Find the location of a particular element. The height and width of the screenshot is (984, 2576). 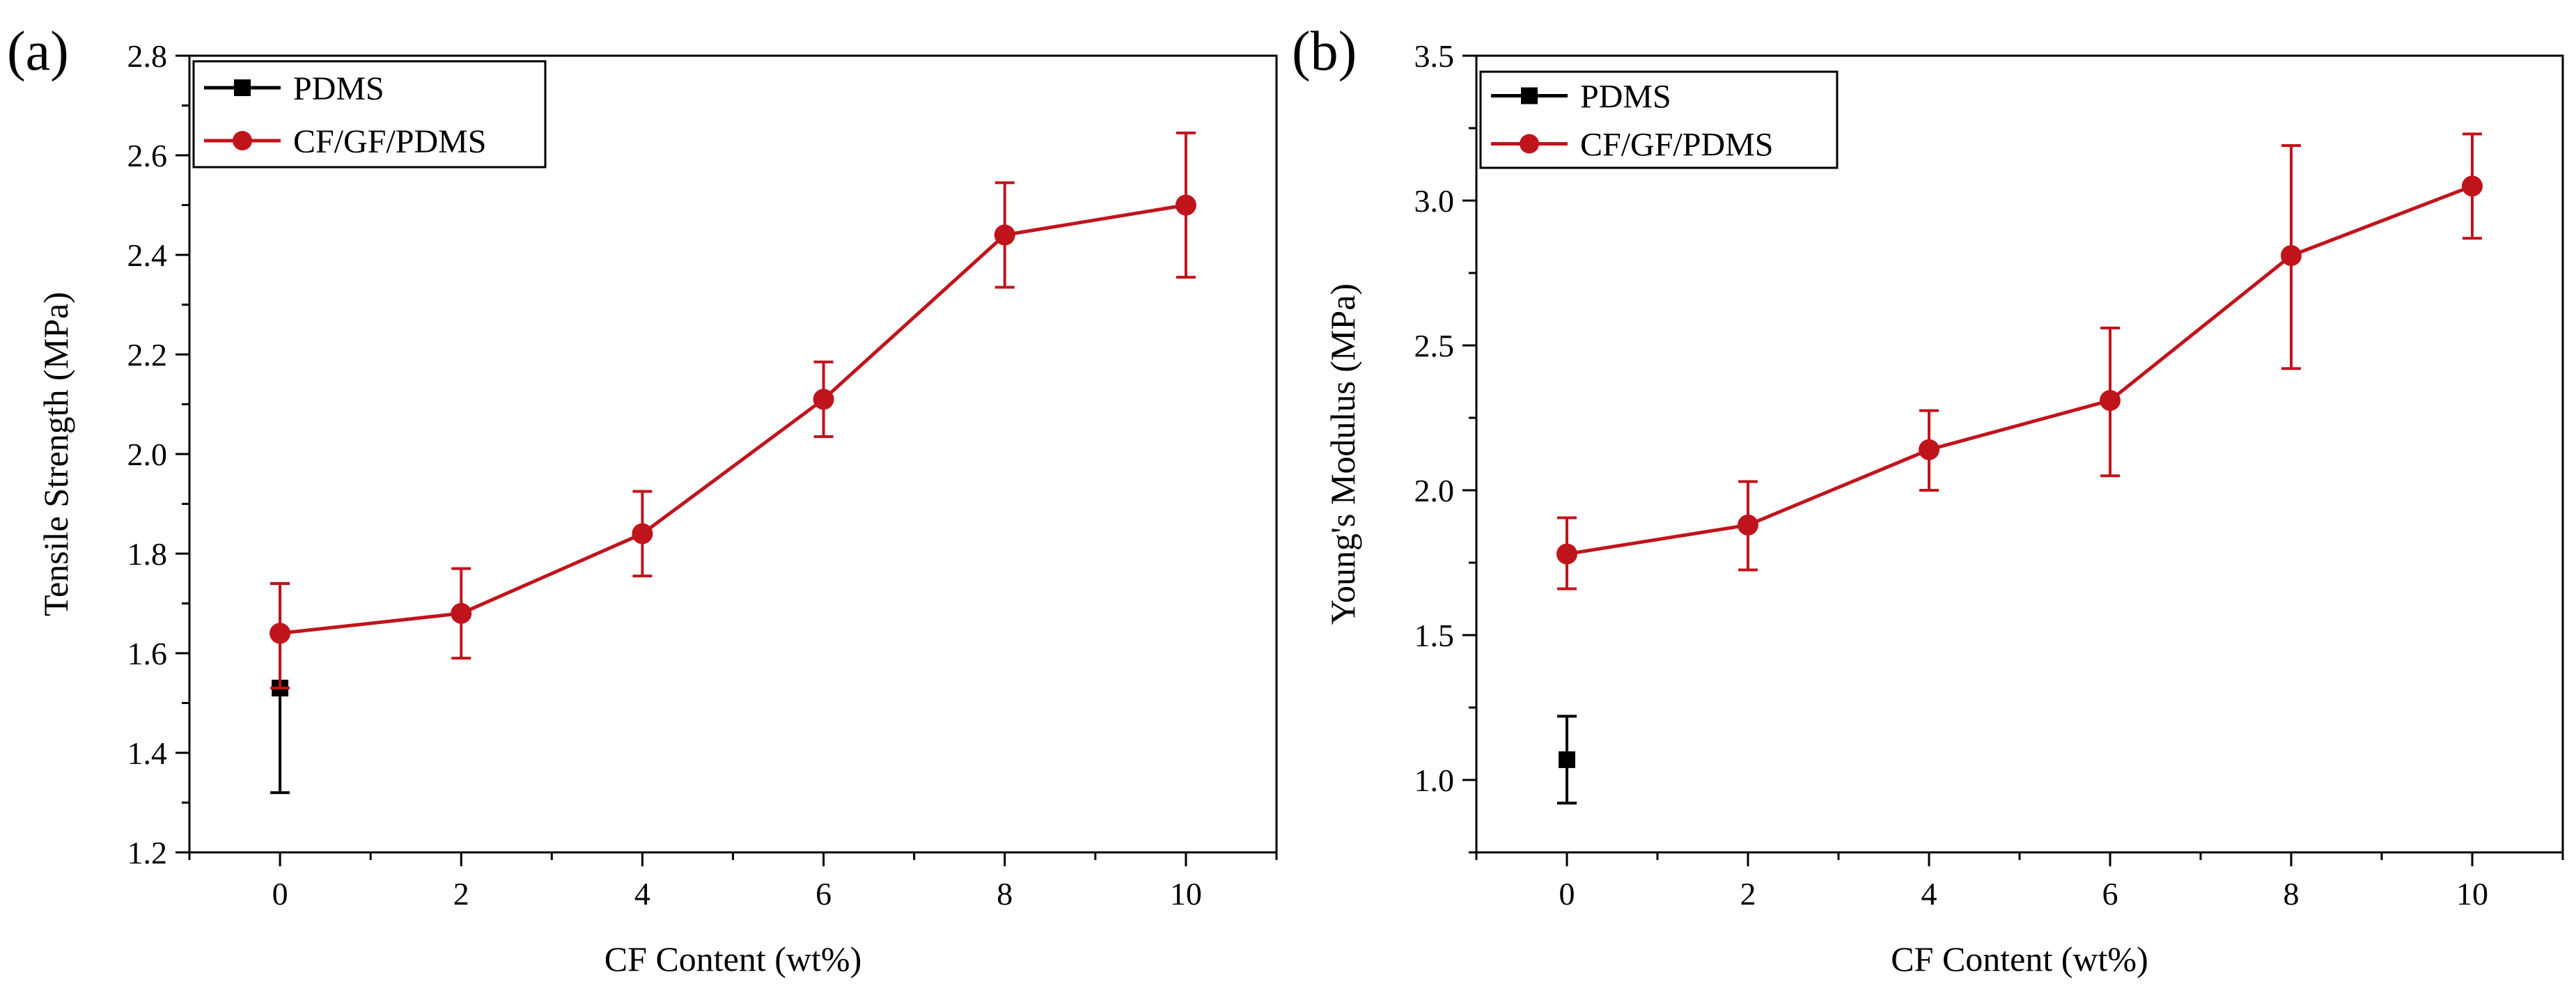

y-tick-label: 1.2 is located at coordinates (147, 852).